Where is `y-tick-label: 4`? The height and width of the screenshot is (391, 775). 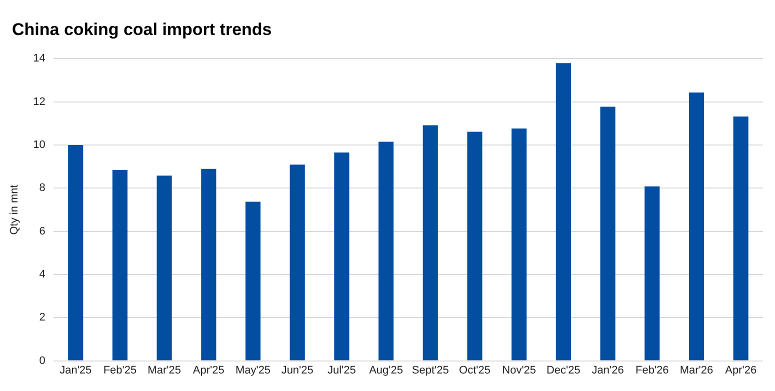
y-tick-label: 4 is located at coordinates (42, 274).